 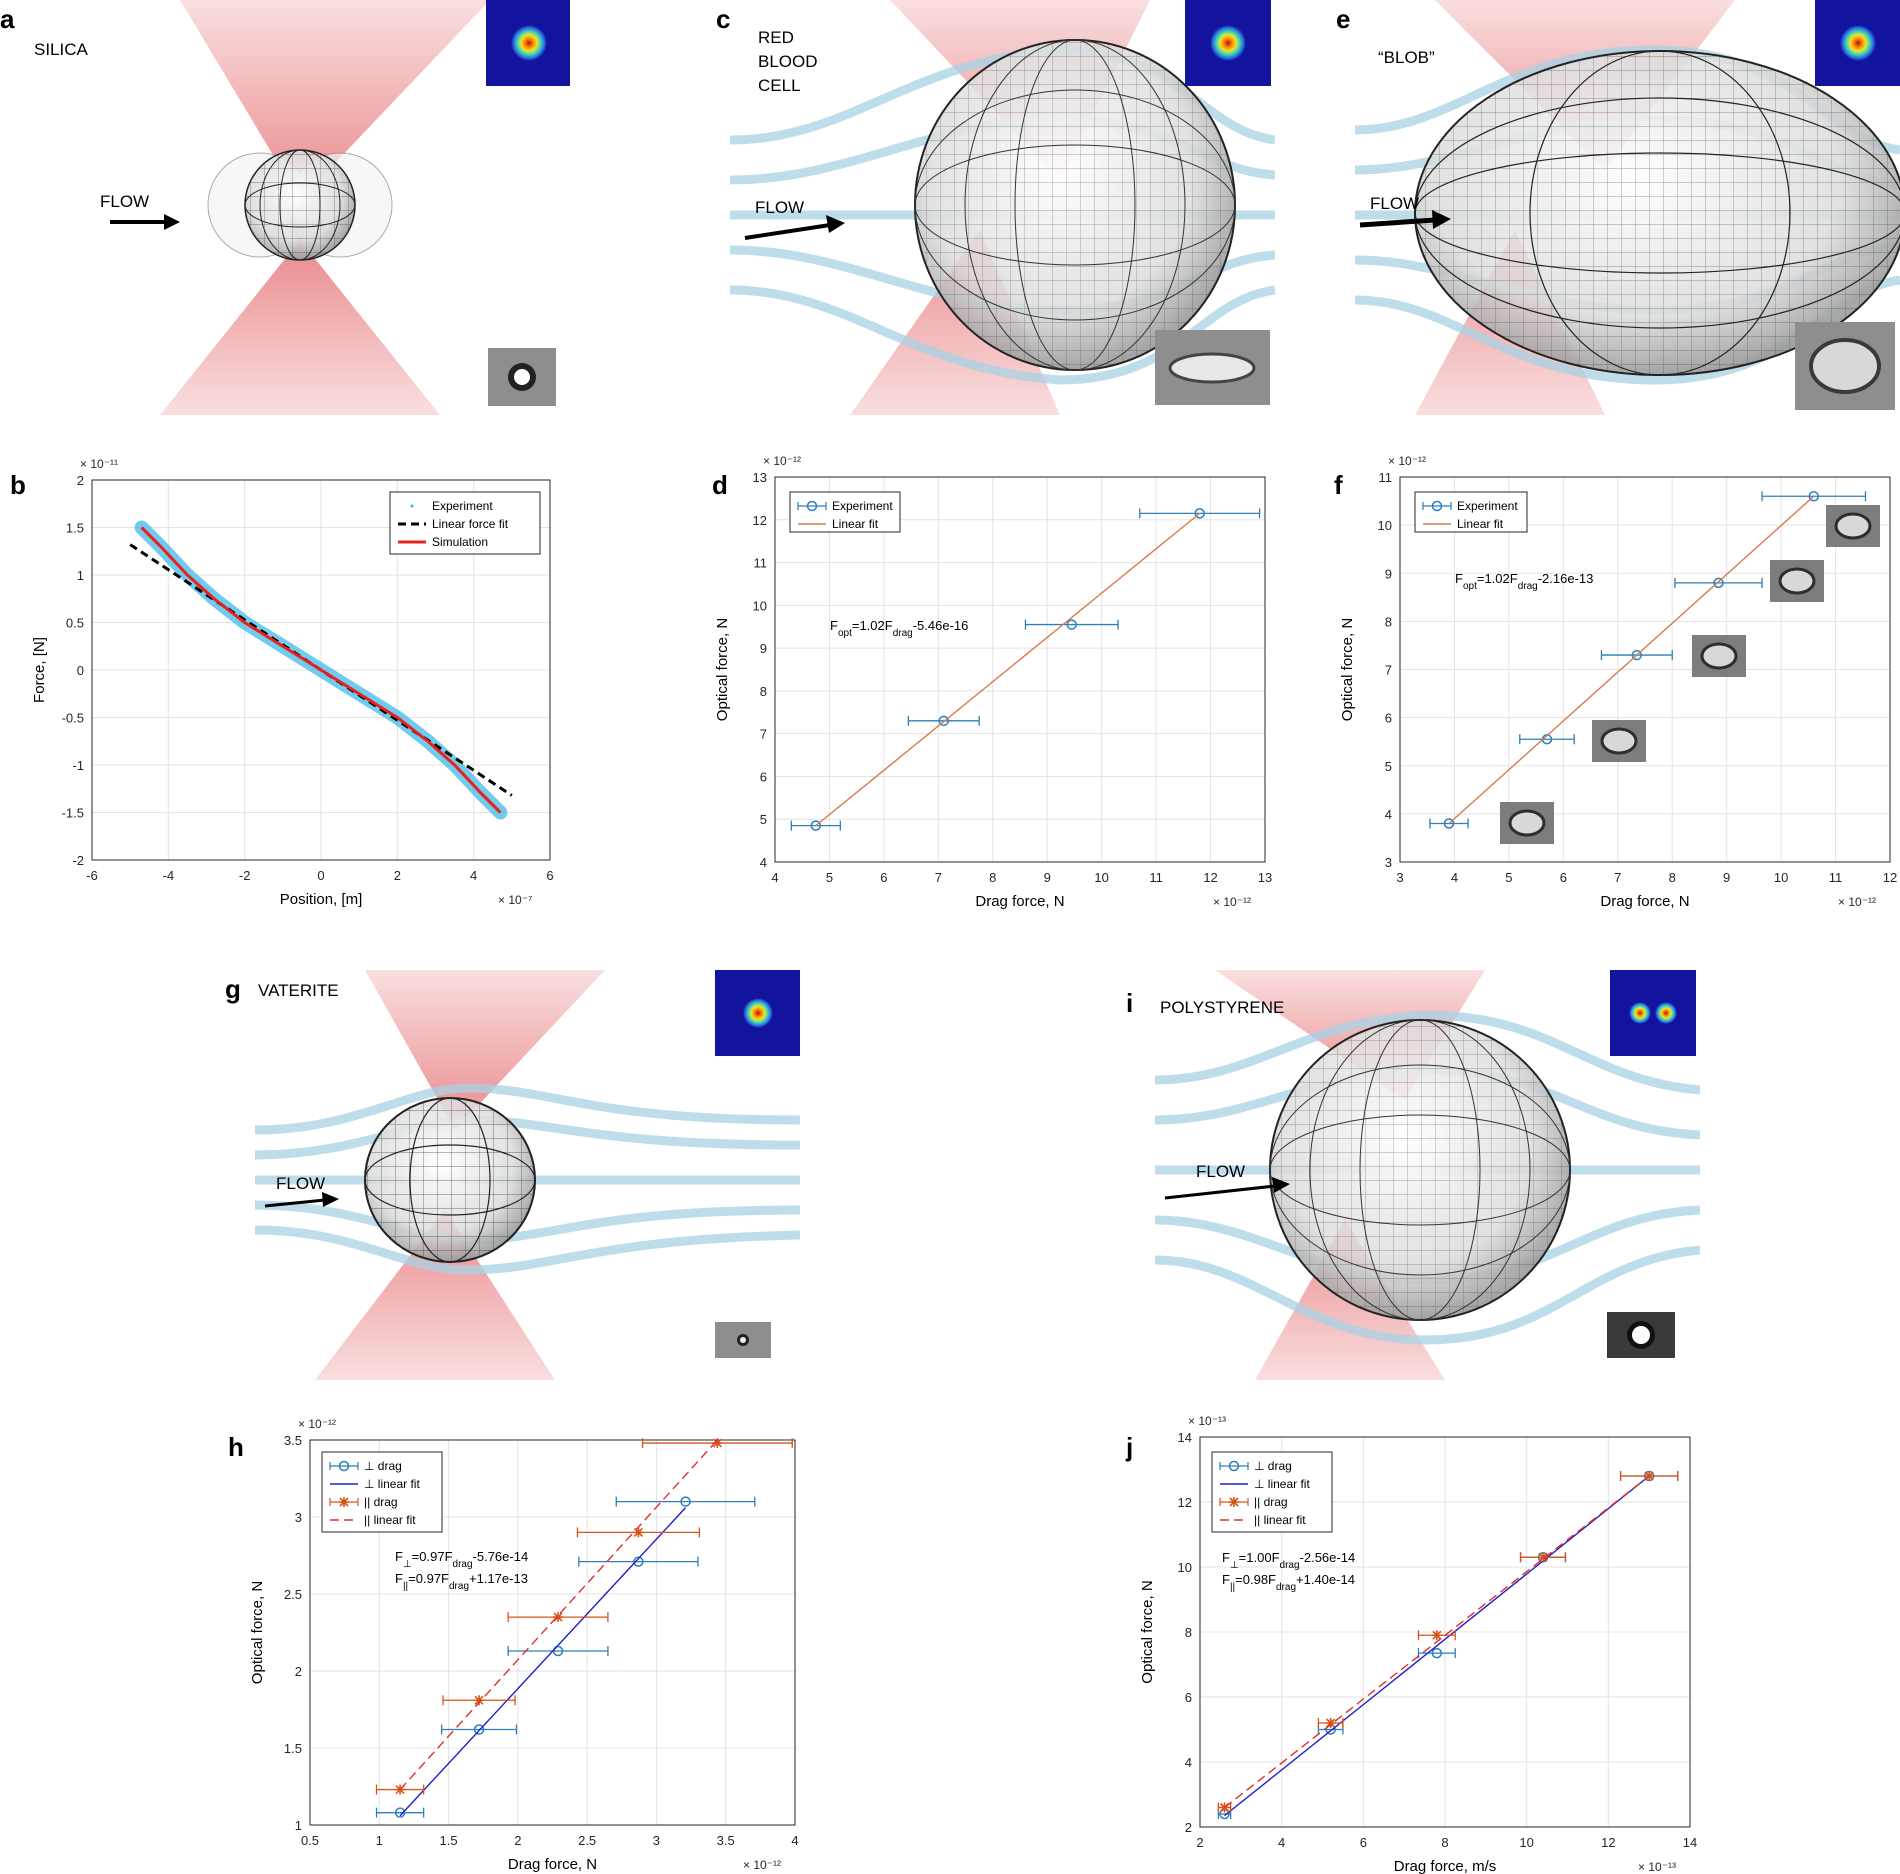 What do you see at coordinates (1657, 213) in the screenshot?
I see `blob-shape` at bounding box center [1657, 213].